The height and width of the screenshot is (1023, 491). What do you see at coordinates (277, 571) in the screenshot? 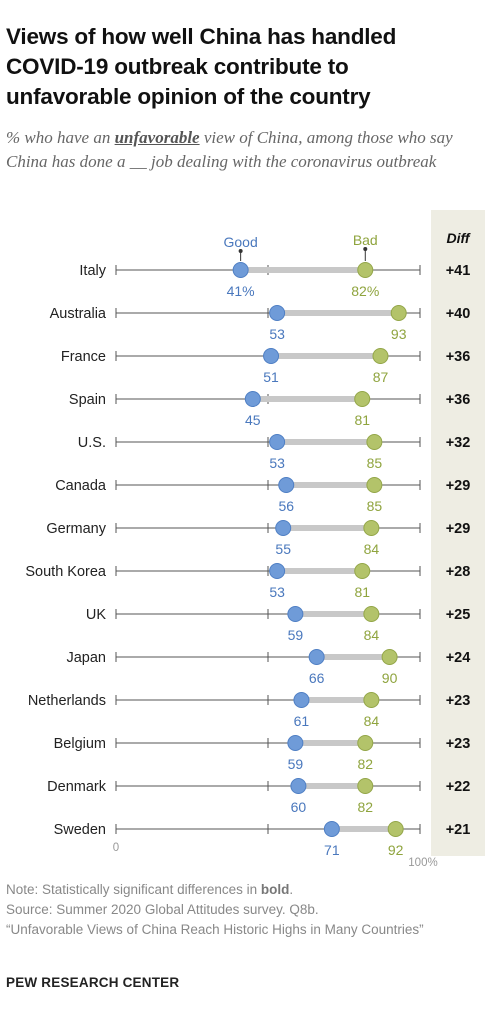
I see `good-dot-south-korea` at bounding box center [277, 571].